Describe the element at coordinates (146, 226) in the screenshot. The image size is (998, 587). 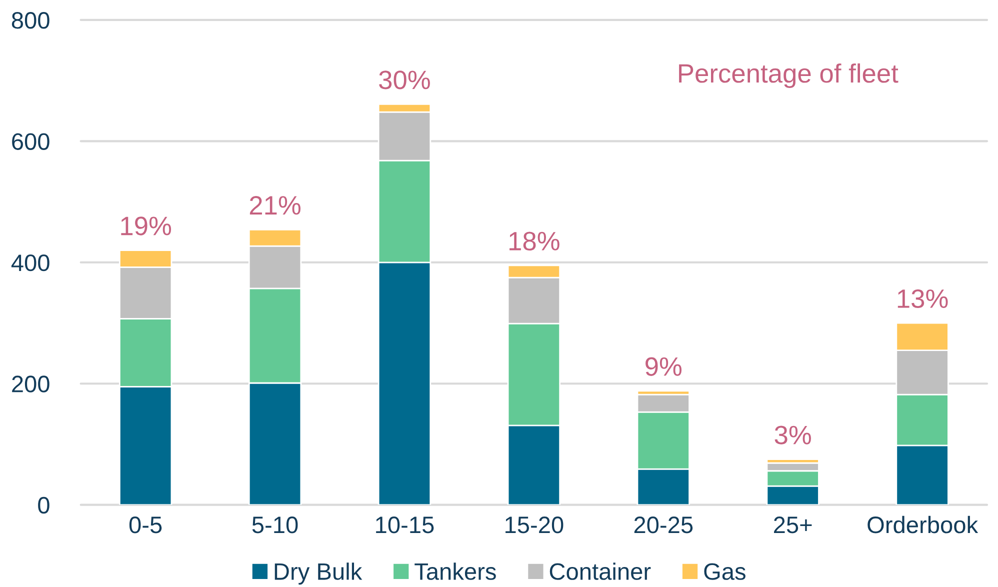
I see `annotation: 19%` at that location.